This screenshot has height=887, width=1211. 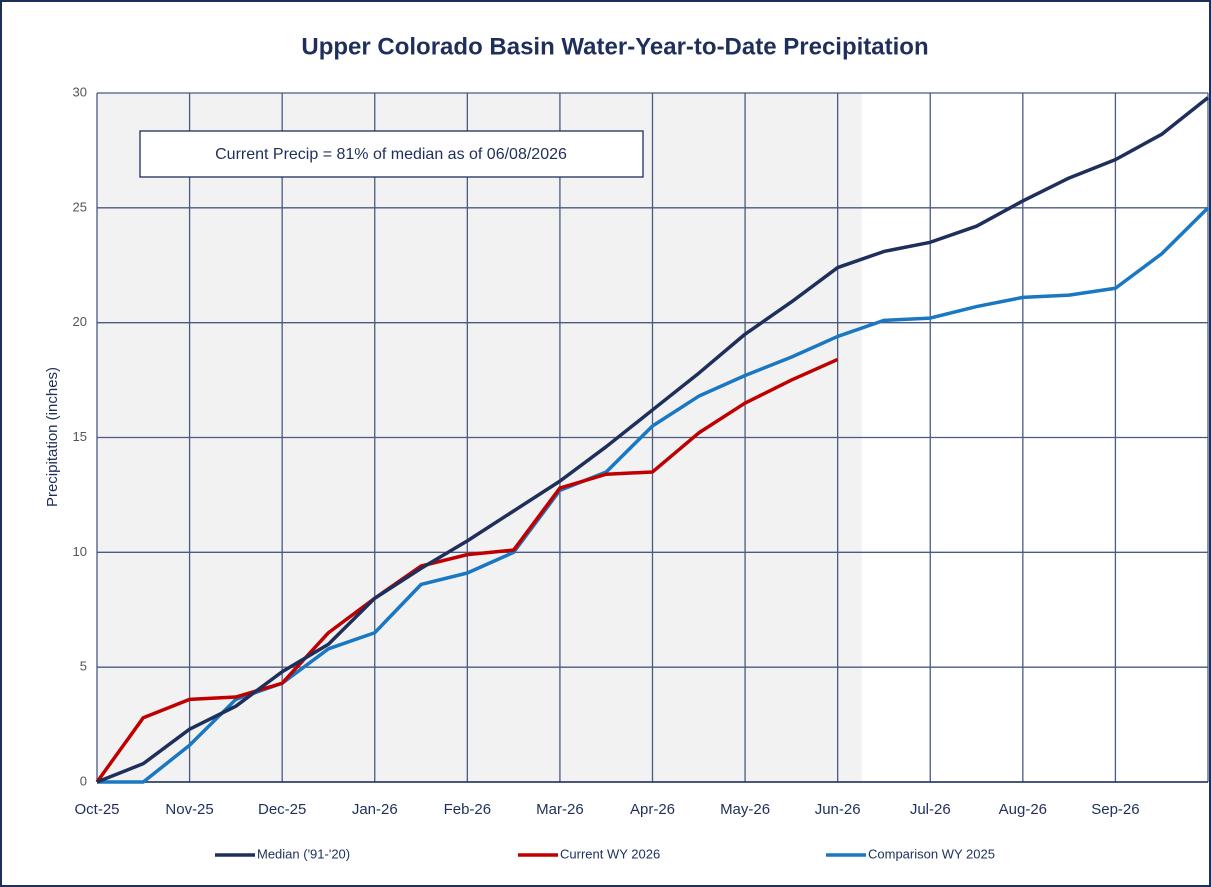 What do you see at coordinates (96, 809) in the screenshot?
I see `x-tick-label: Oct-25` at bounding box center [96, 809].